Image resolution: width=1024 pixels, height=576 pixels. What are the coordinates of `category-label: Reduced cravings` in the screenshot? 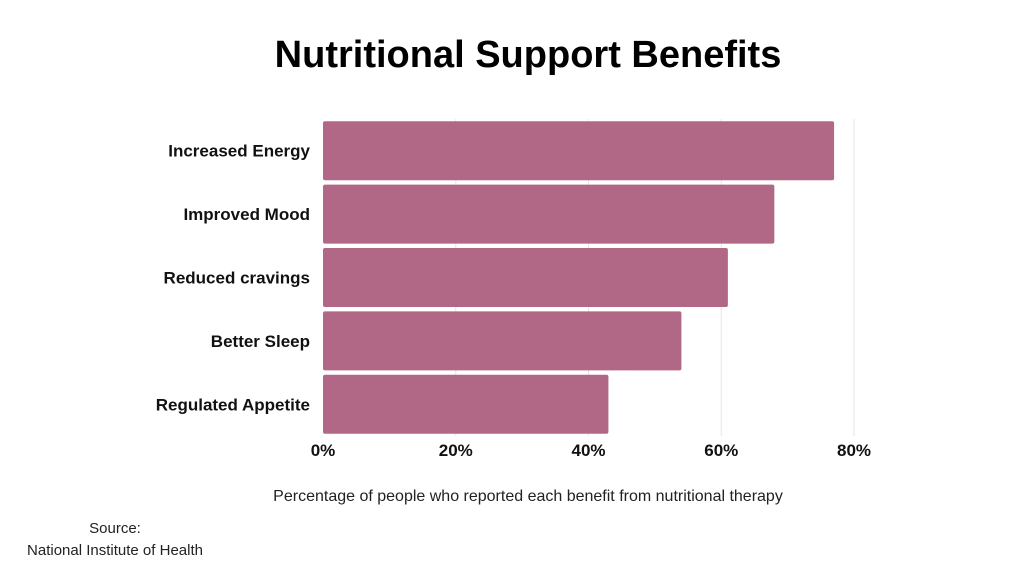 It's located at (237, 278).